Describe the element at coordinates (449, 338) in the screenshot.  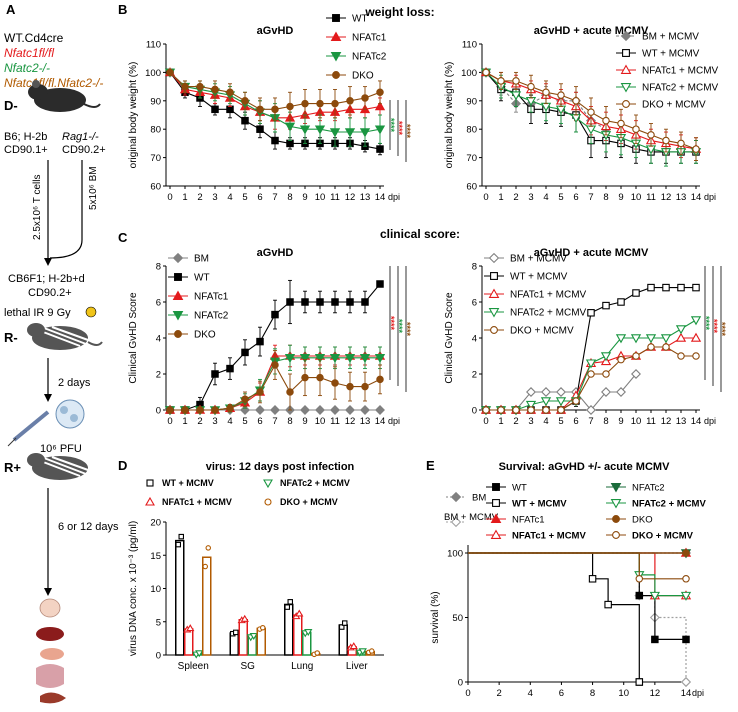
I see `y-axis-label: Clinical GvHD Score` at that location.